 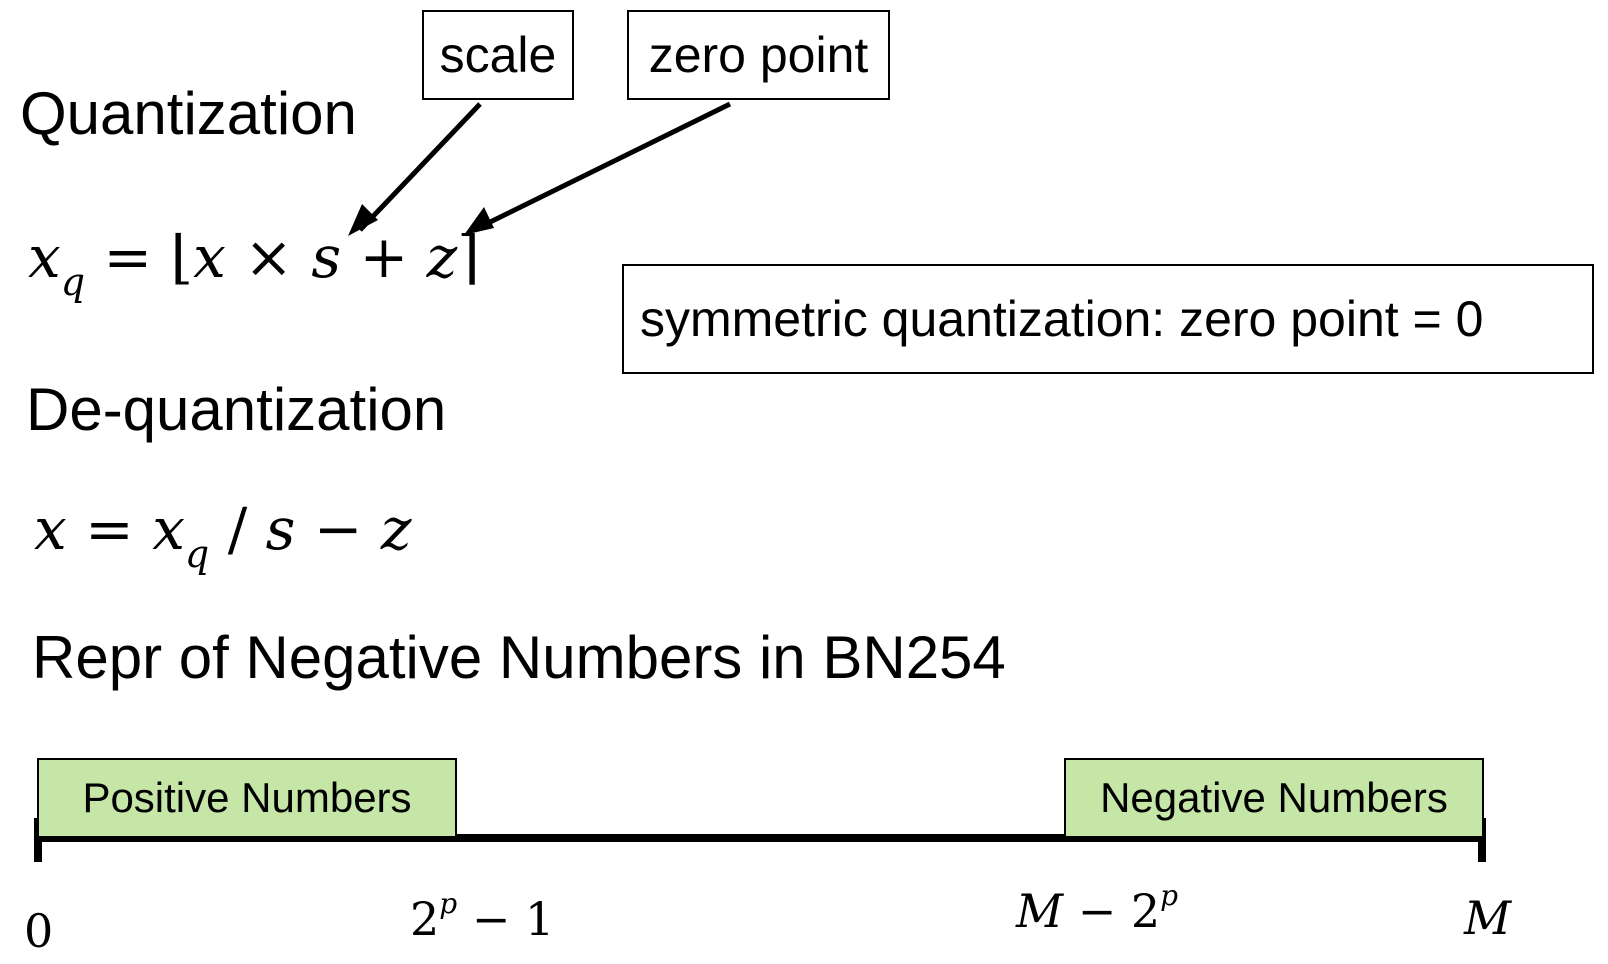 I want to click on quantization-heading: Quantization, so click(x=188, y=113).